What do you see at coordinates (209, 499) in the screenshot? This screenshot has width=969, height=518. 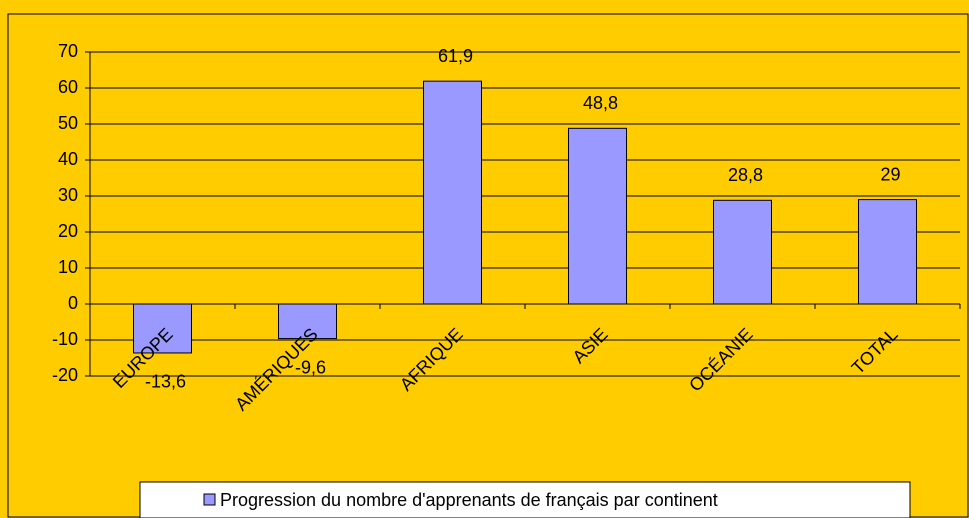 I see `legend-swatch` at bounding box center [209, 499].